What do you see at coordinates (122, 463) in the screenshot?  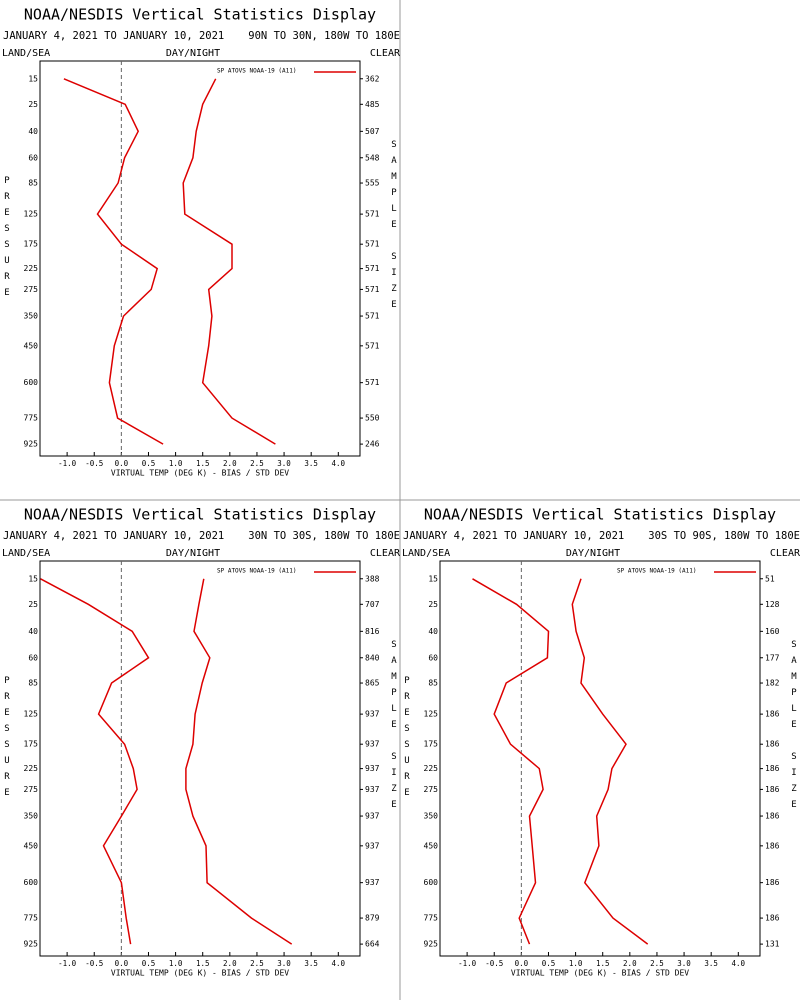 I see `x-tick-label: 0.0` at bounding box center [122, 463].